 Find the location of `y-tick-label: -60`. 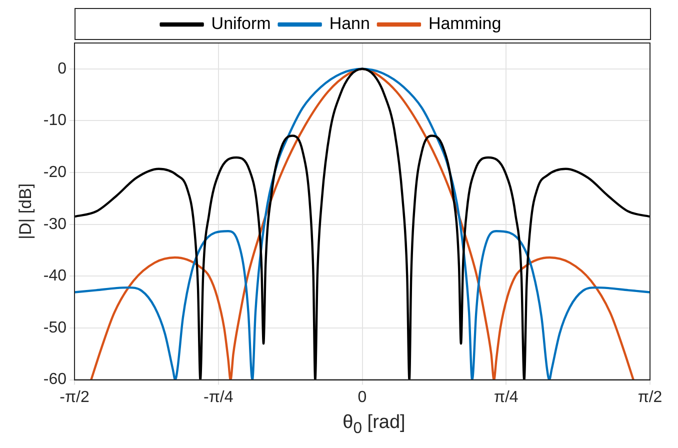

y-tick-label: -60 is located at coordinates (55, 379).